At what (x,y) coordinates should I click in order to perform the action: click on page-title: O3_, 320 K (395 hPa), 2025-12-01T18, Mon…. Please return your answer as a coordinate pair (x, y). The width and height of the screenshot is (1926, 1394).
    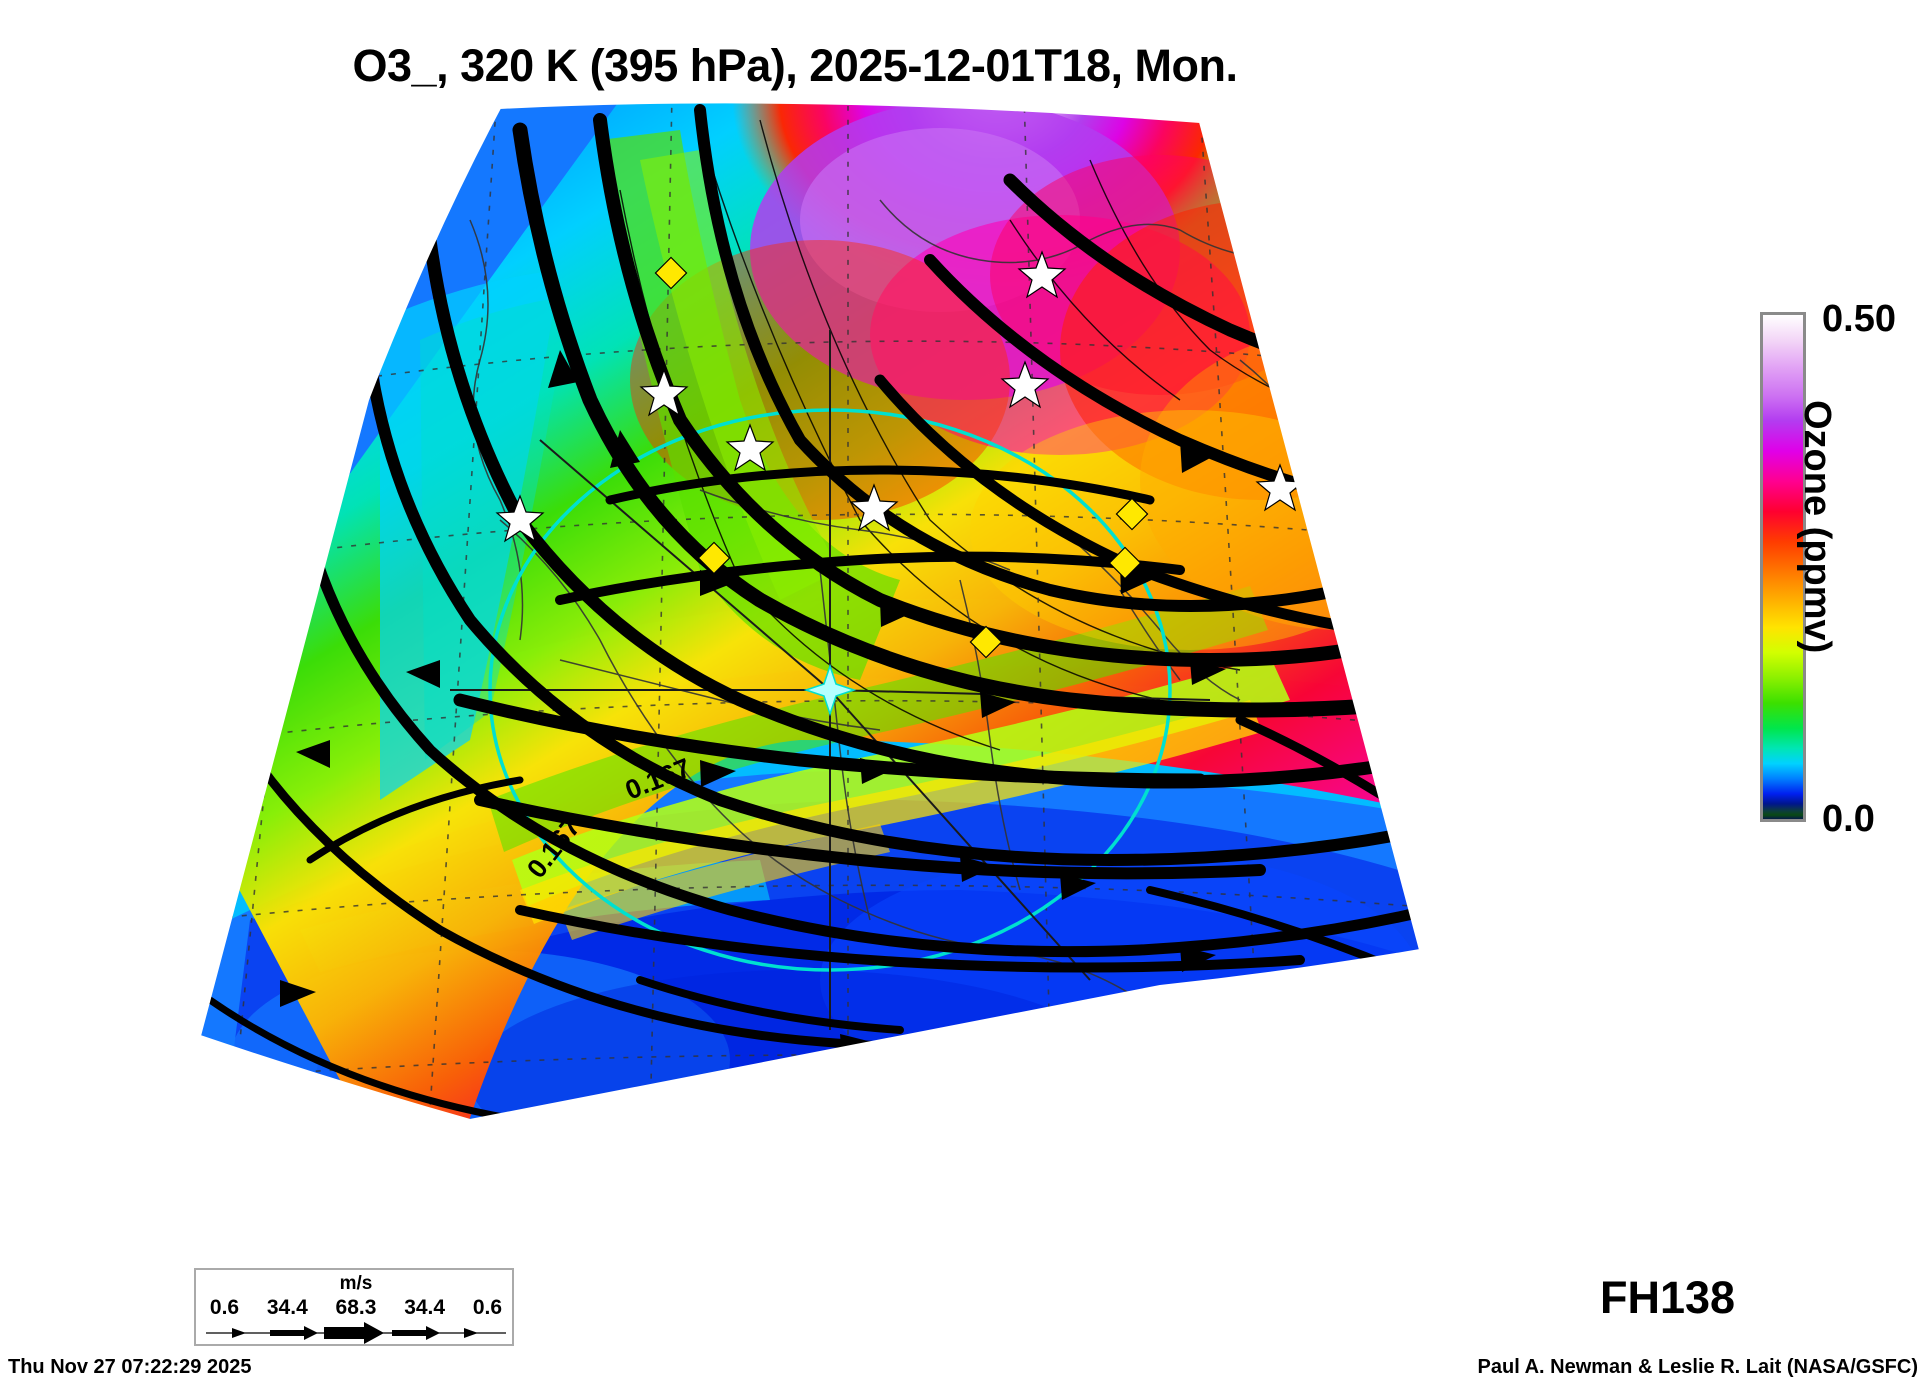
    Looking at the image, I should click on (795, 65).